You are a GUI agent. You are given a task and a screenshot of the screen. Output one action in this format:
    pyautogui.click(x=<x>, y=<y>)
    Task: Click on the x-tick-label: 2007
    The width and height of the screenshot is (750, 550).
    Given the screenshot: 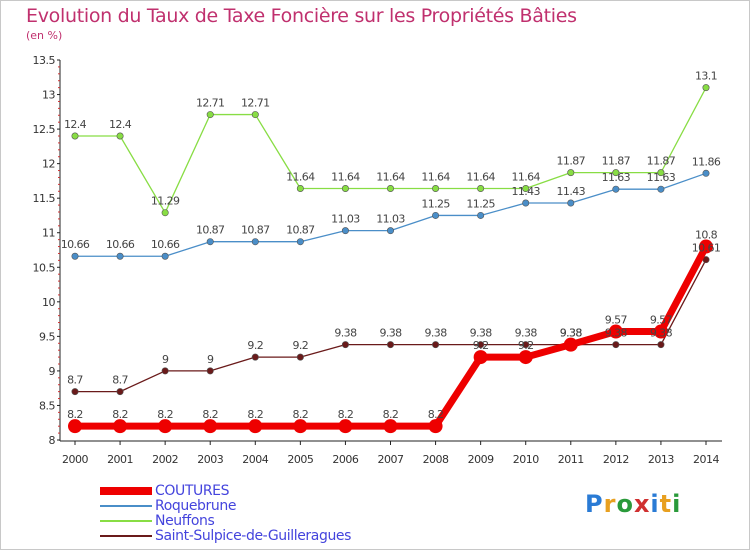 What is the action you would take?
    pyautogui.click(x=391, y=459)
    